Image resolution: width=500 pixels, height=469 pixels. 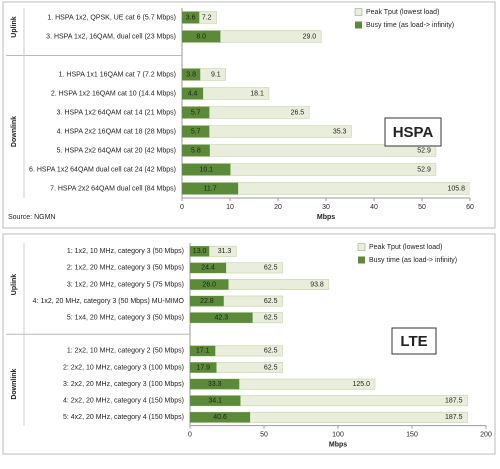 What do you see at coordinates (486, 434) in the screenshot?
I see `x-tick-label: 200` at bounding box center [486, 434].